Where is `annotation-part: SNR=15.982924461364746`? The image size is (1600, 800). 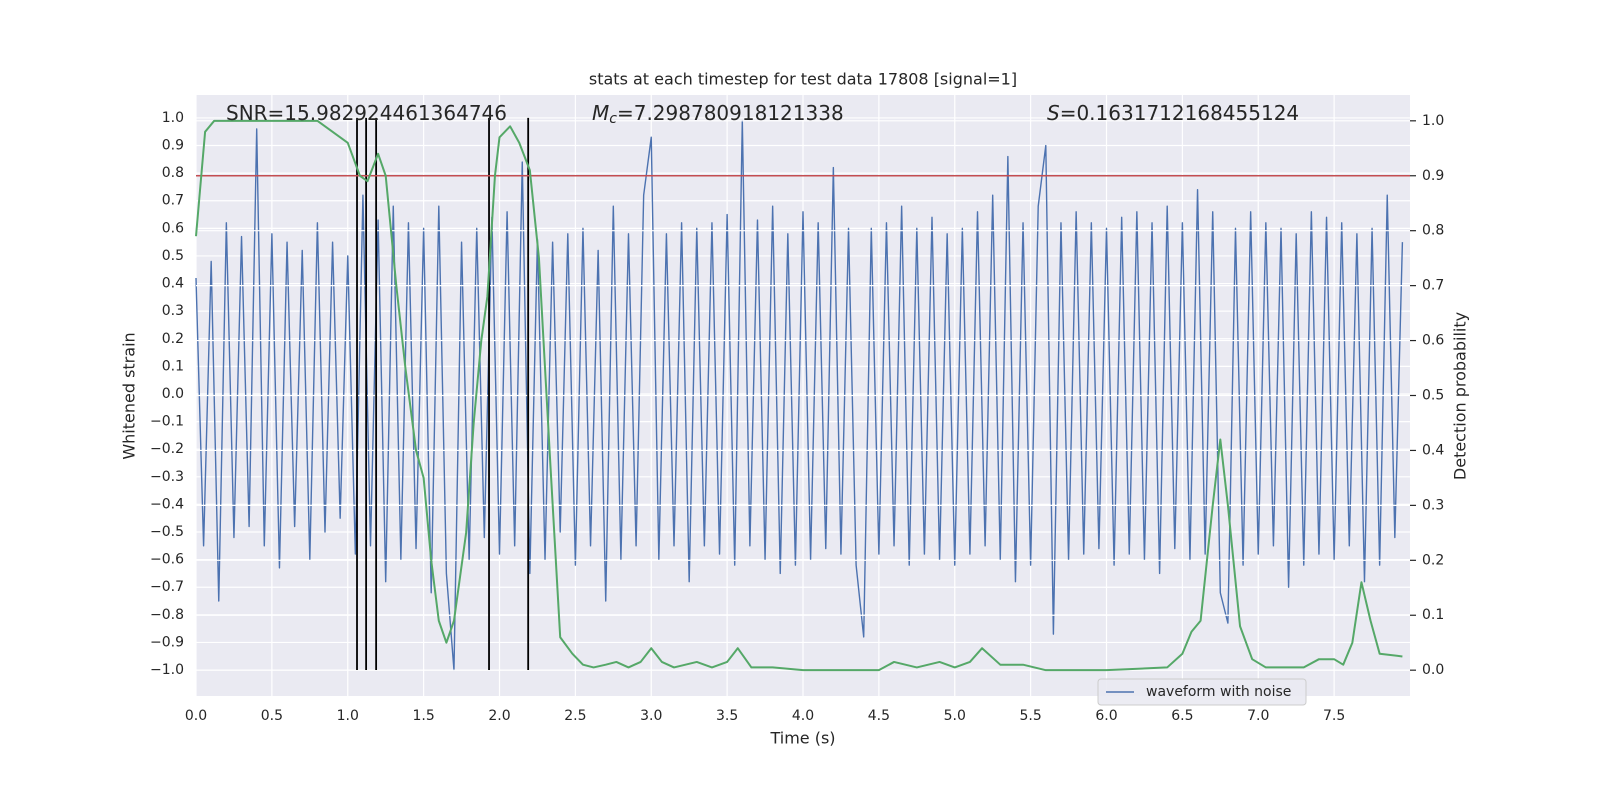
annotation-part: SNR=15.982924461364746 is located at coordinates (366, 113).